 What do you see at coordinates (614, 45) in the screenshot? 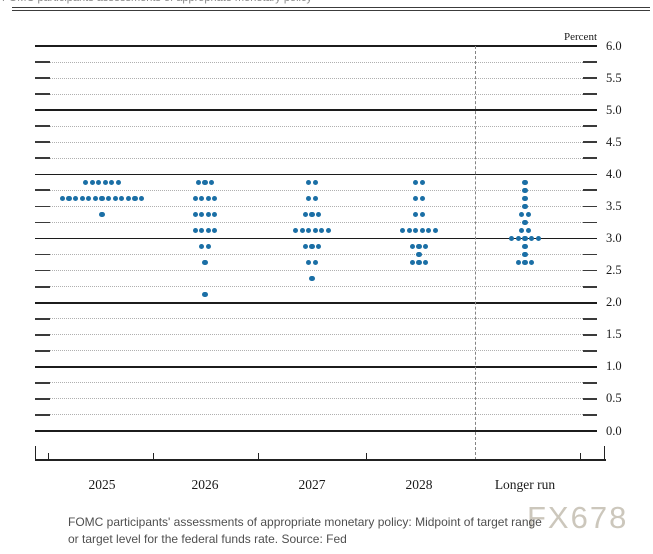
I see `y-axis-label: 6.0` at bounding box center [614, 45].